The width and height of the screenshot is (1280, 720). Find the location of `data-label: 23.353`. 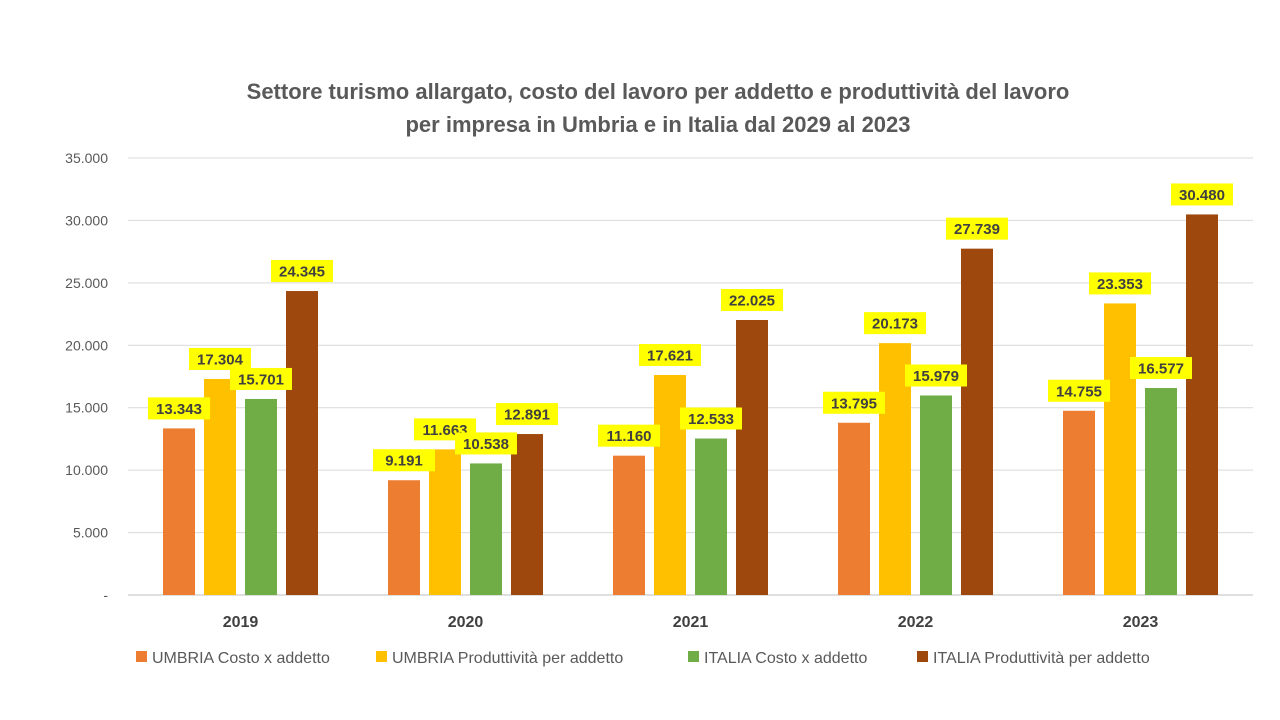

data-label: 23.353 is located at coordinates (1120, 283).